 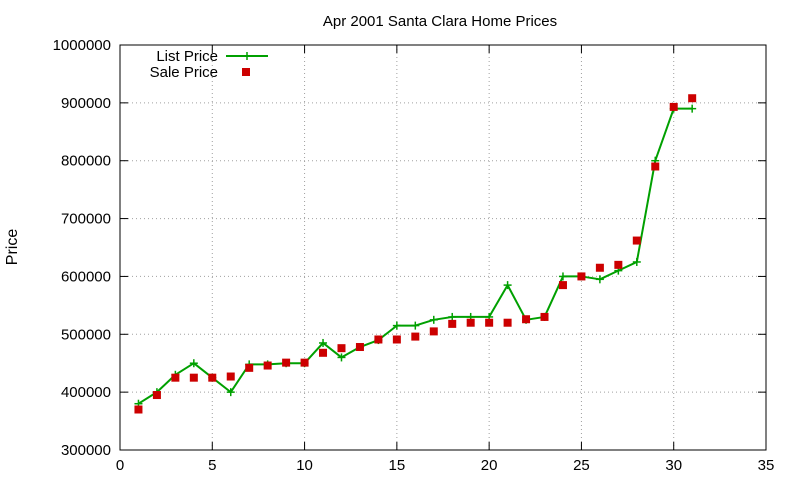 What do you see at coordinates (304, 465) in the screenshot?
I see `x-tick-label: 10` at bounding box center [304, 465].